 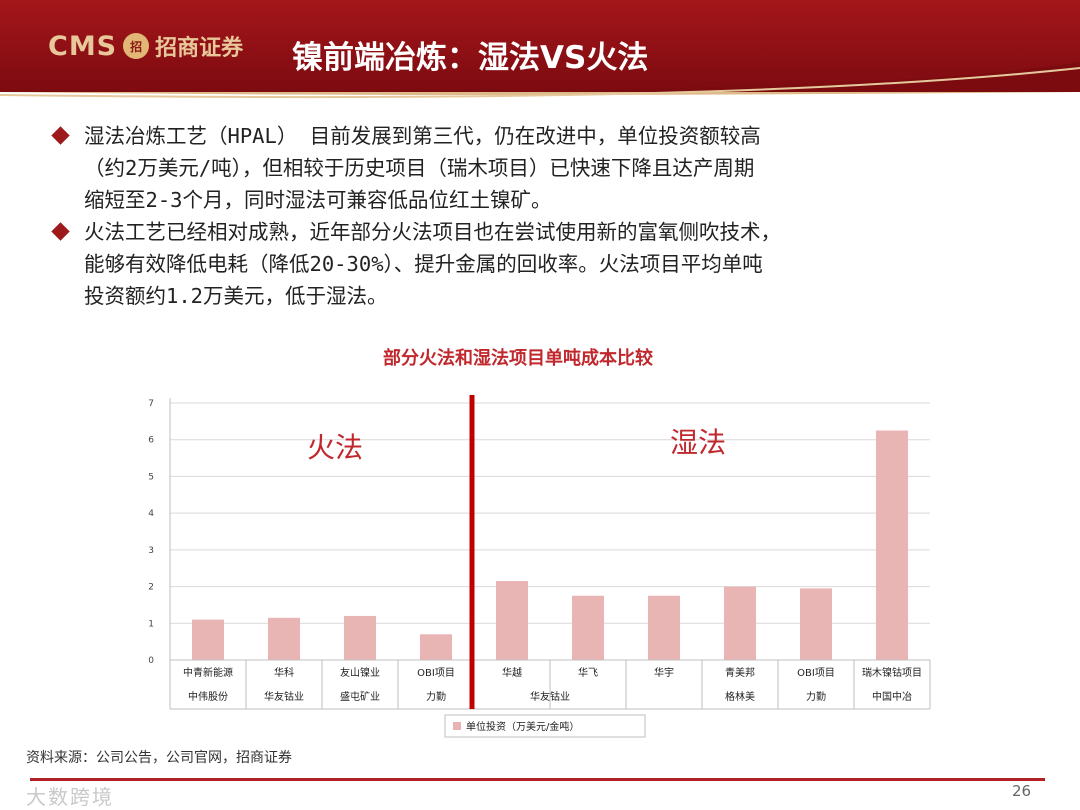 What do you see at coordinates (318, 200) in the screenshot?
I see `bullet-line: 缩短至2-3个月，同时湿法可兼容低品位红土镍矿。` at bounding box center [318, 200].